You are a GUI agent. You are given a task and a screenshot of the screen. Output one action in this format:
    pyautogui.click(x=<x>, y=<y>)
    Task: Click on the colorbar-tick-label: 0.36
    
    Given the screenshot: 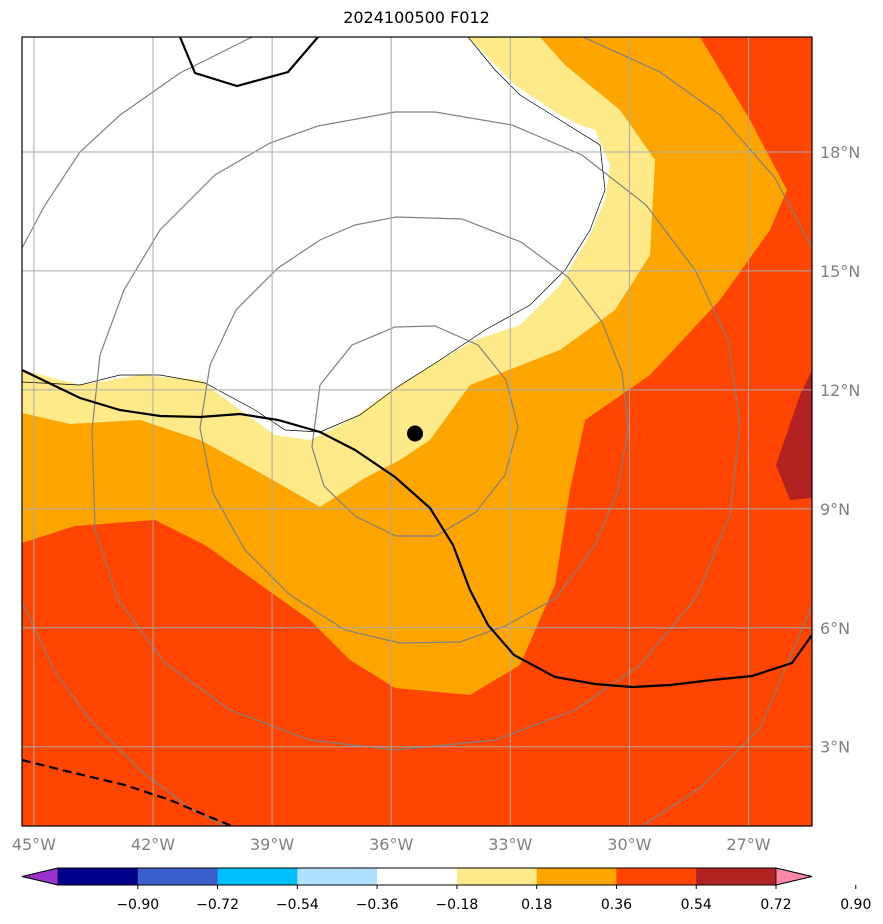 What is the action you would take?
    pyautogui.click(x=616, y=905)
    